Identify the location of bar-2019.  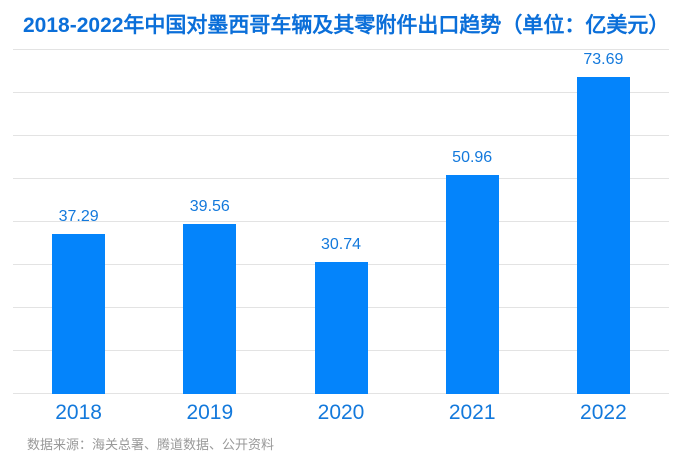
(210, 308).